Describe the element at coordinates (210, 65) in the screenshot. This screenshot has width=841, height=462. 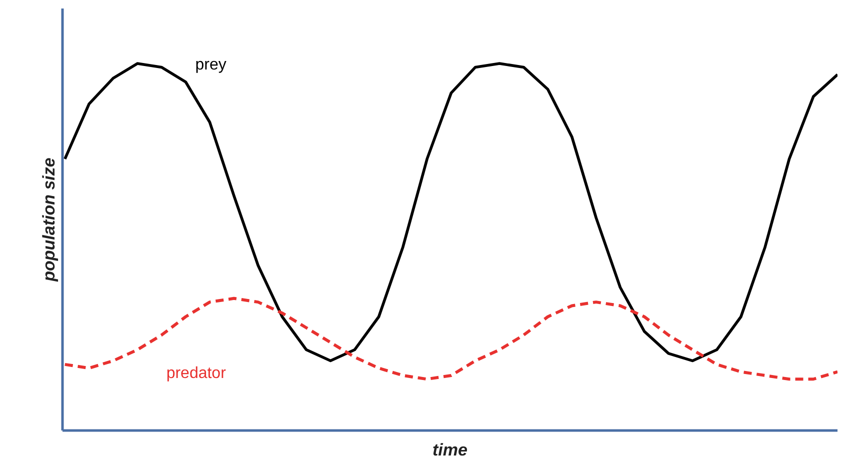
I see `series-label: prey` at that location.